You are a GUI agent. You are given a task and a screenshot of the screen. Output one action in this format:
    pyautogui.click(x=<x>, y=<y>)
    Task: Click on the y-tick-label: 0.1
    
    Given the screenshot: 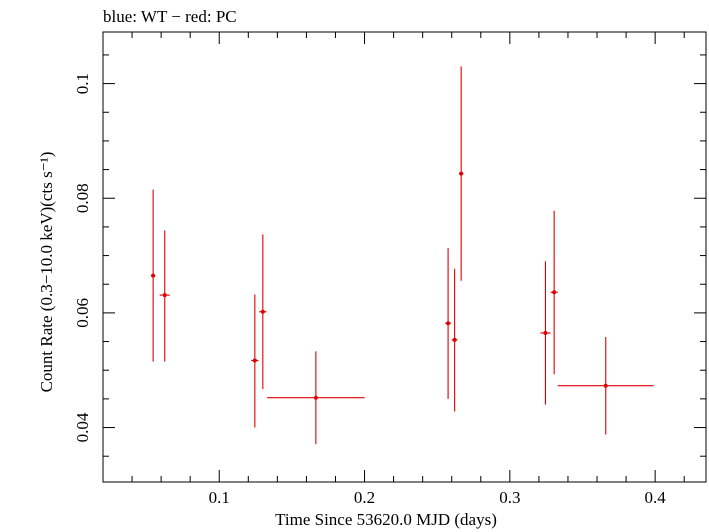 What is the action you would take?
    pyautogui.click(x=82, y=83)
    